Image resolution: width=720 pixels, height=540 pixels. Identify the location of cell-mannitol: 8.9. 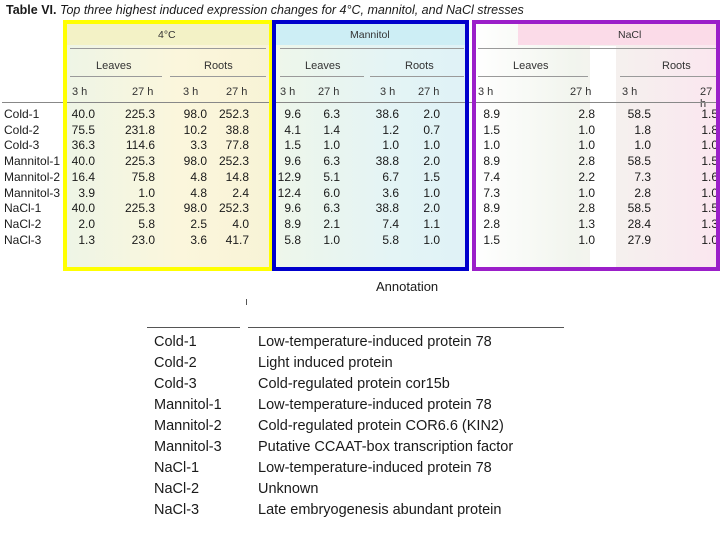
(292, 223).